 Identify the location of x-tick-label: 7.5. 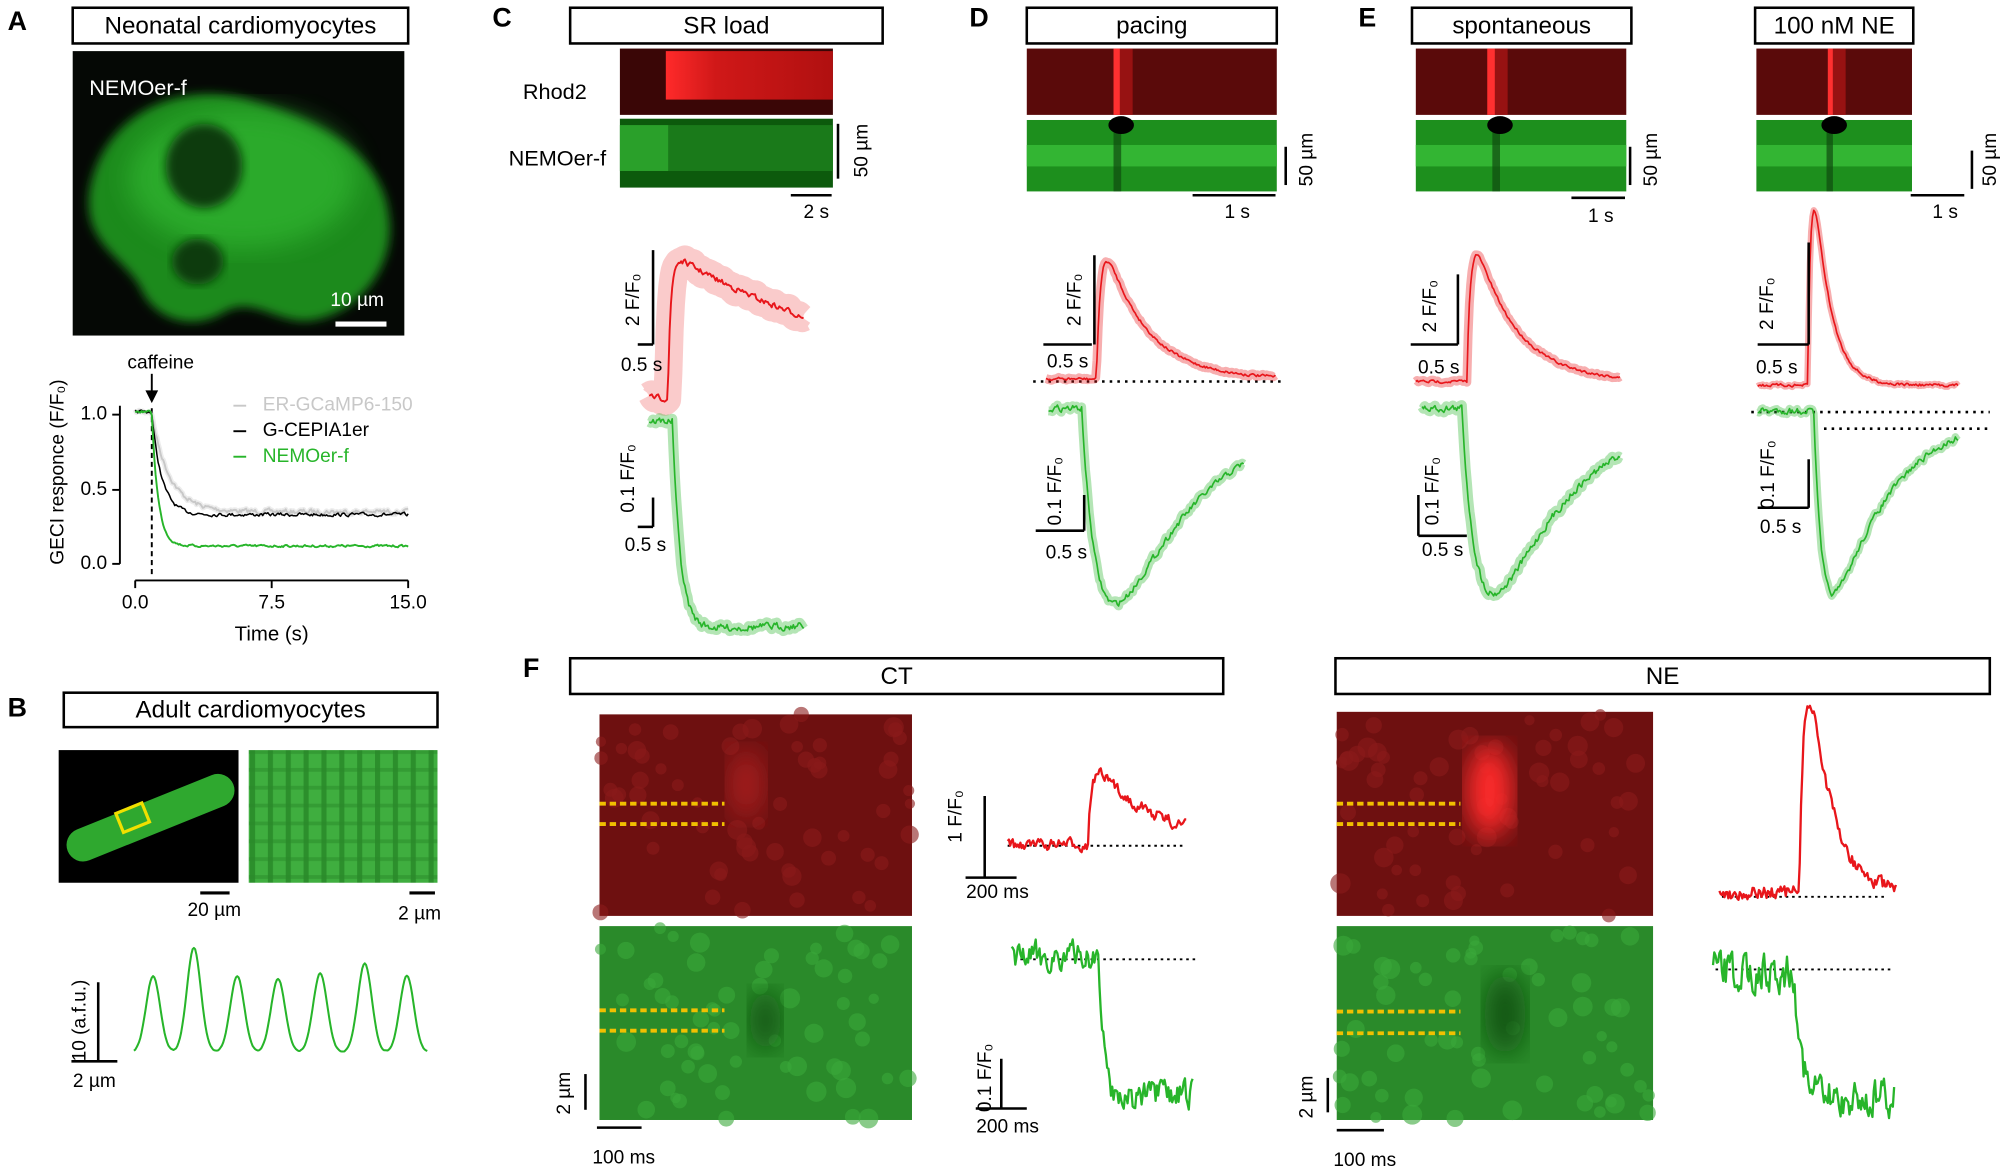
(271, 602).